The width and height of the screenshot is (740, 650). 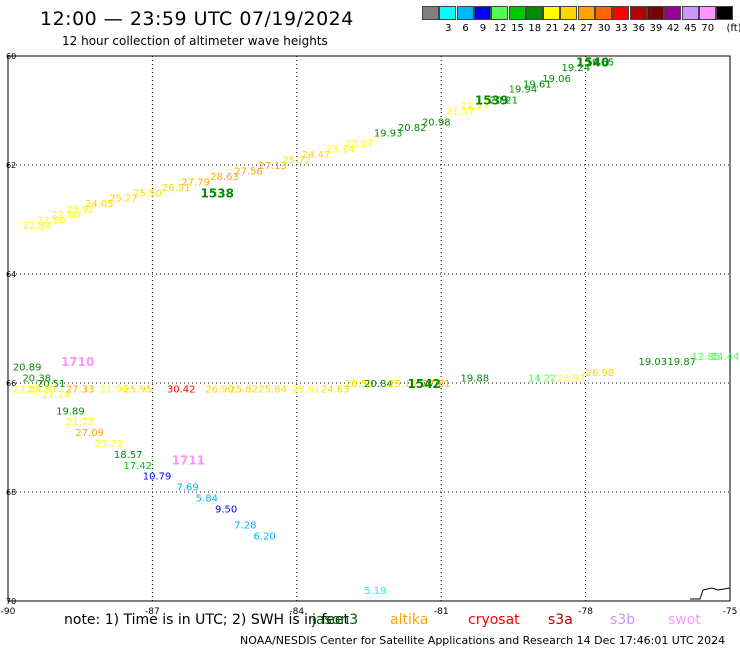 What do you see at coordinates (80, 422) in the screenshot?
I see `wave-height-value: 21.77` at bounding box center [80, 422].